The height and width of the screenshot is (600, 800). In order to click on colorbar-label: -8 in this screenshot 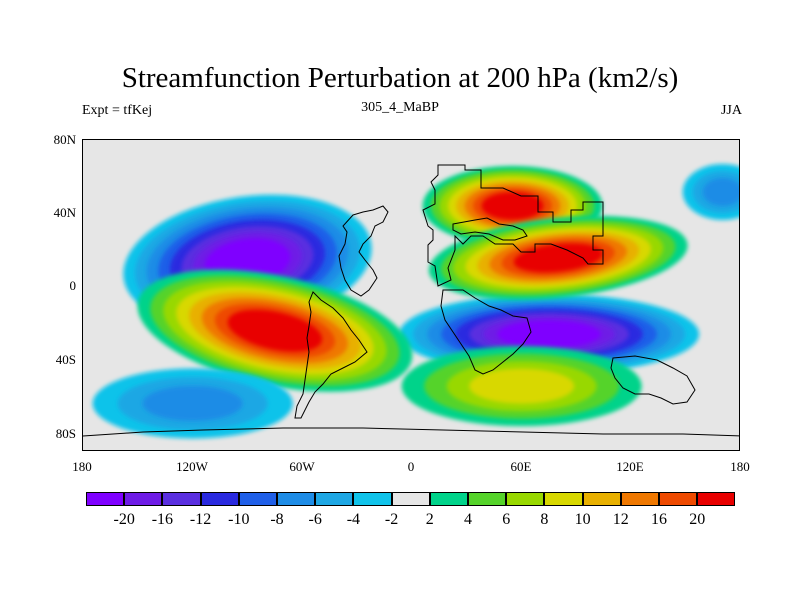, I will do `click(277, 519)`.